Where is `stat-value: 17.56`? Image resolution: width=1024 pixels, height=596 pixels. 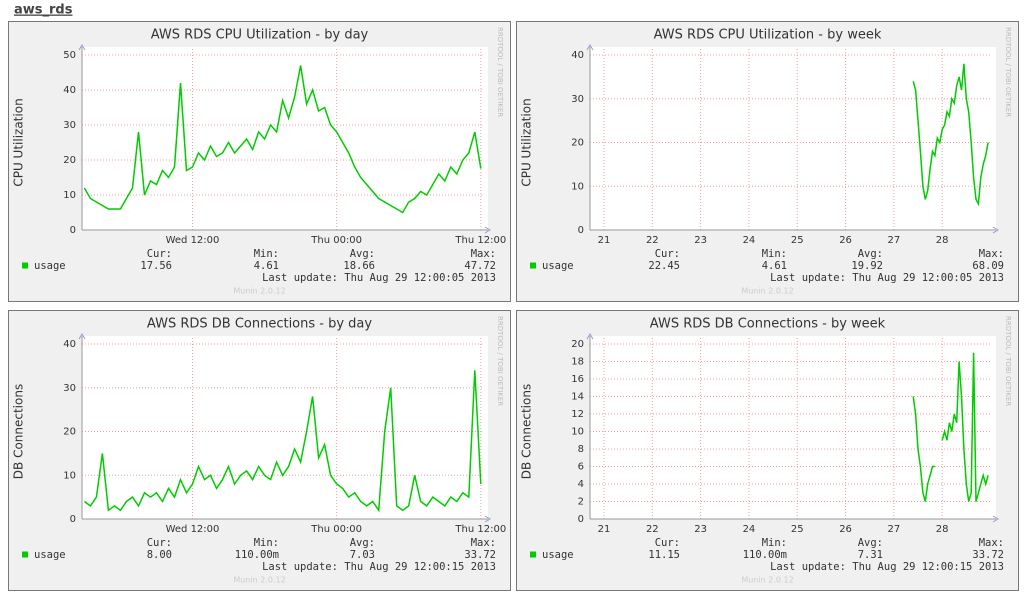
stat-value: 17.56 is located at coordinates (156, 266).